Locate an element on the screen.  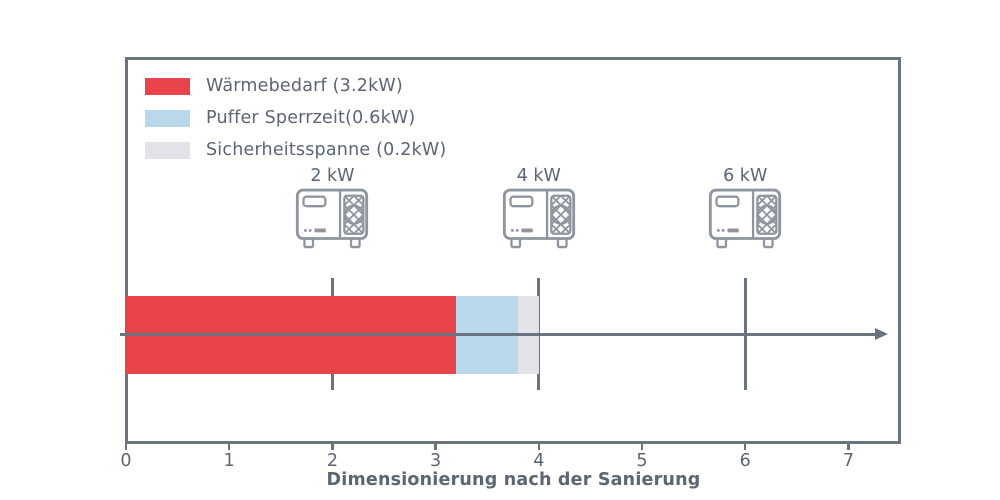
pump-capacity-label: 2 kW is located at coordinates (332, 176).